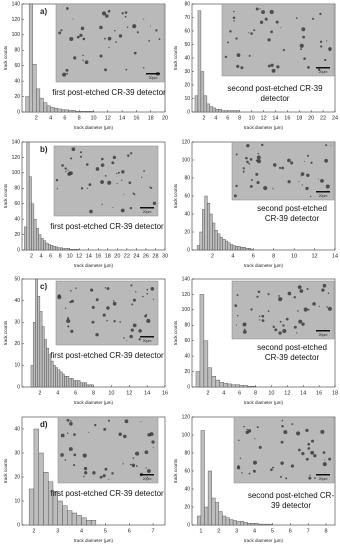  What do you see at coordinates (117, 256) in the screenshot?
I see `x-tick-label: 20` at bounding box center [117, 256].